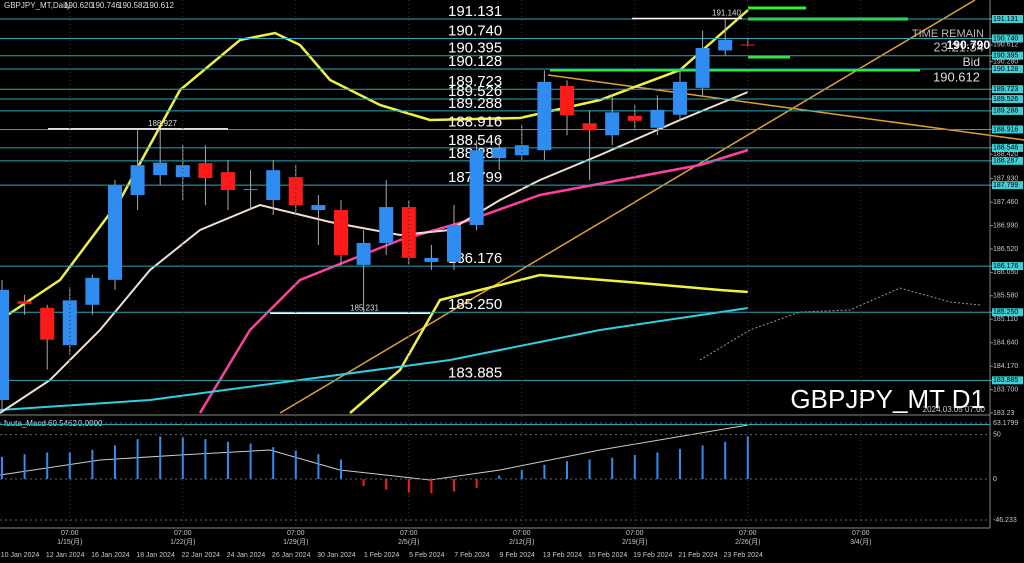 This screenshot has height=563, width=1024. What do you see at coordinates (65, 555) in the screenshot?
I see `x-tick-label: 12 Jan 2024` at bounding box center [65, 555].